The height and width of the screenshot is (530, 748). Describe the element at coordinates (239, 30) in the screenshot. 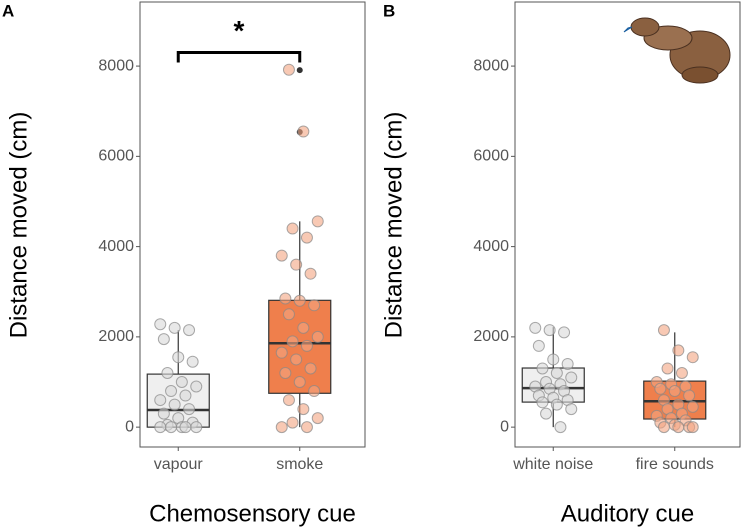

I see `significance-label: *` at that location.